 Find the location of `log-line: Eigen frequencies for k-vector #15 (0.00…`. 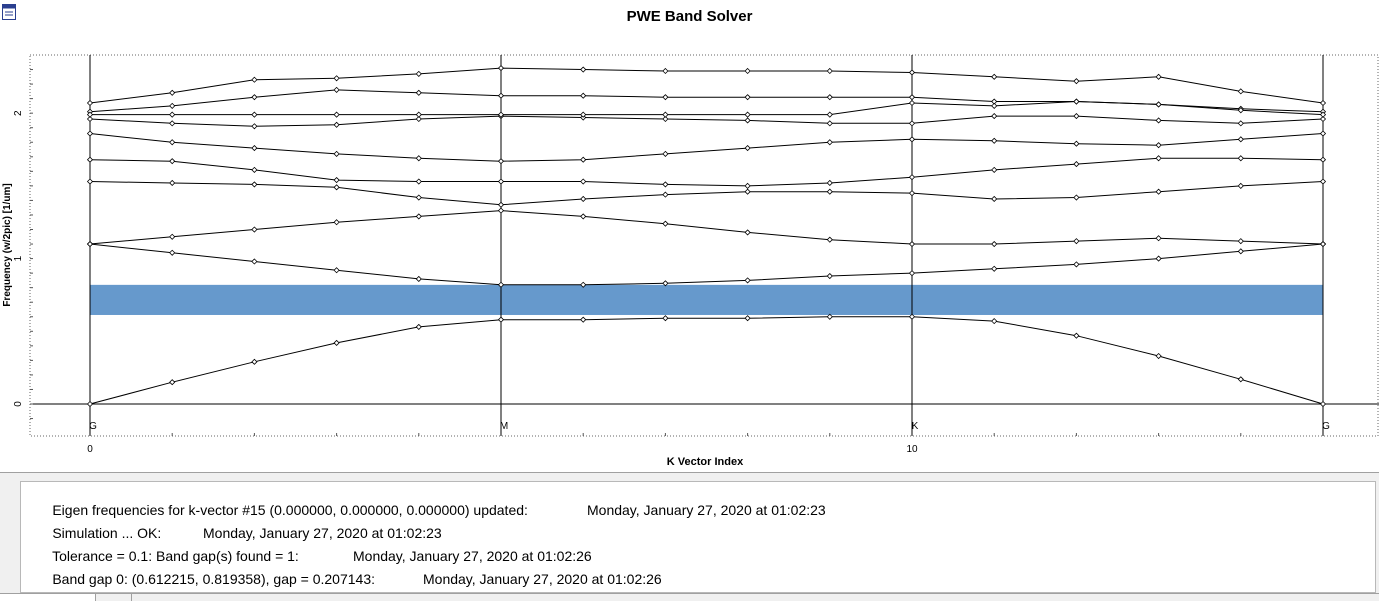

log-line: Eigen frequencies for k-vector #15 (0.00… is located at coordinates (427, 502).